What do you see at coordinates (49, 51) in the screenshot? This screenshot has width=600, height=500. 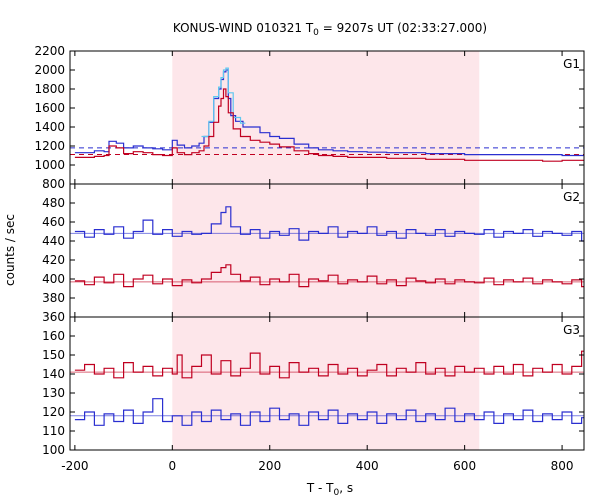 I see `y-tick-label: 2200` at bounding box center [49, 51].